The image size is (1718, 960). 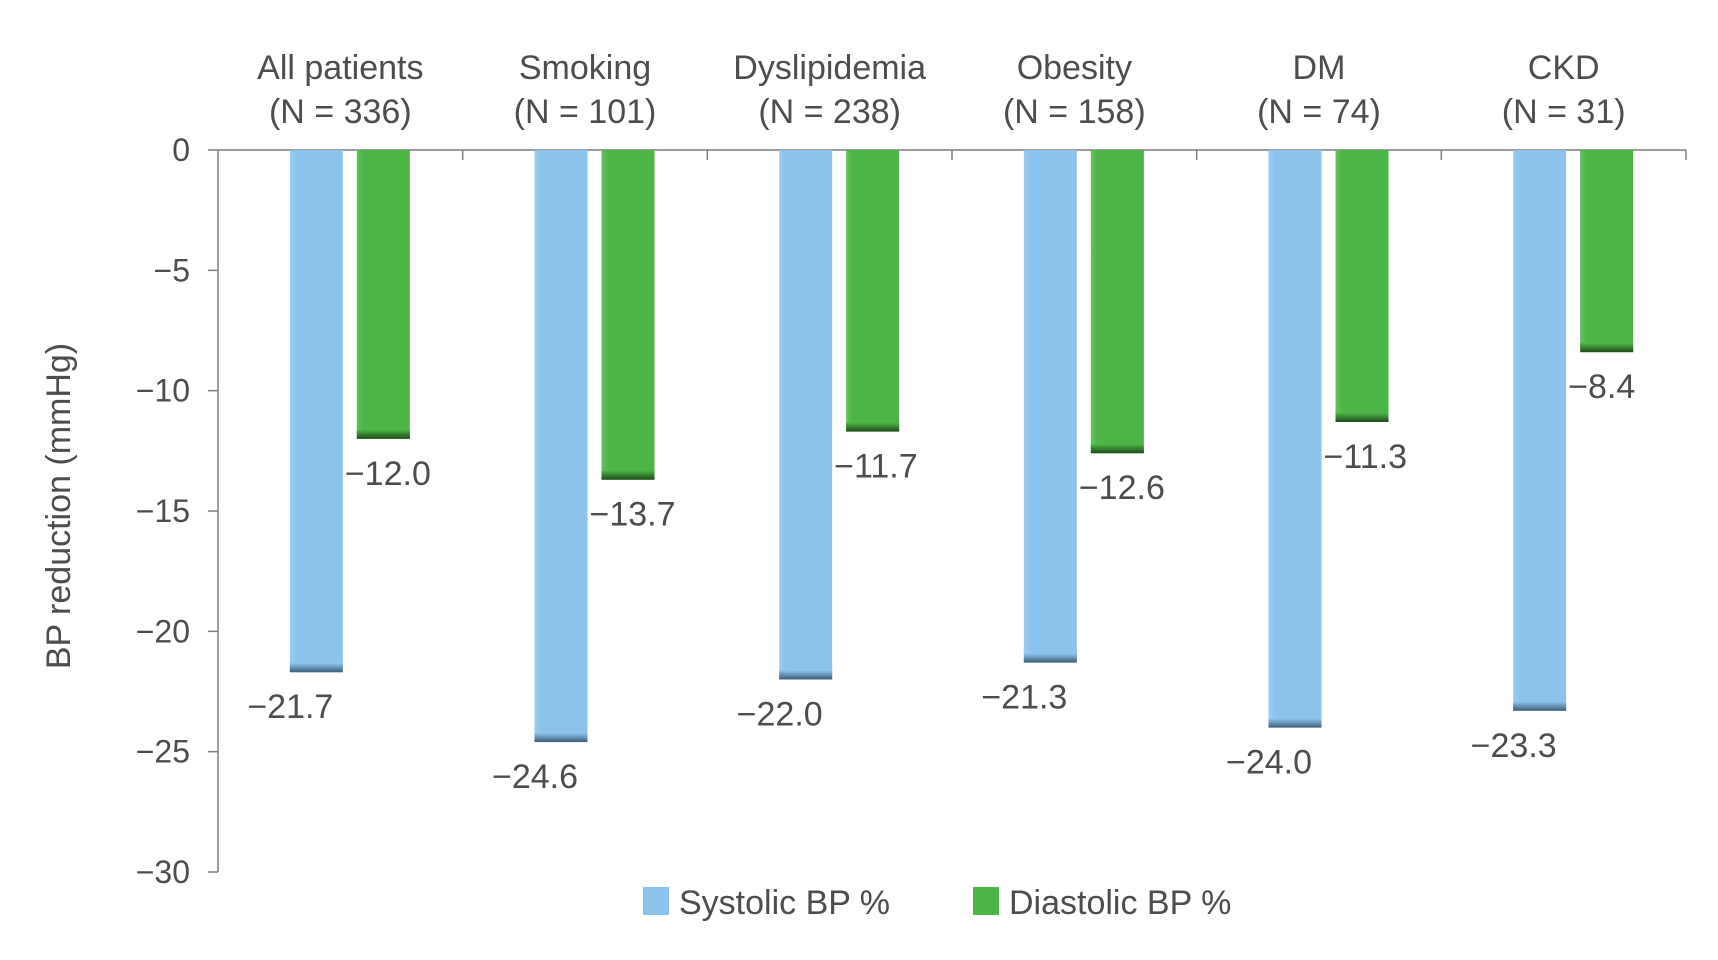 I want to click on category-count-label: (N = 31), so click(x=1564, y=112).